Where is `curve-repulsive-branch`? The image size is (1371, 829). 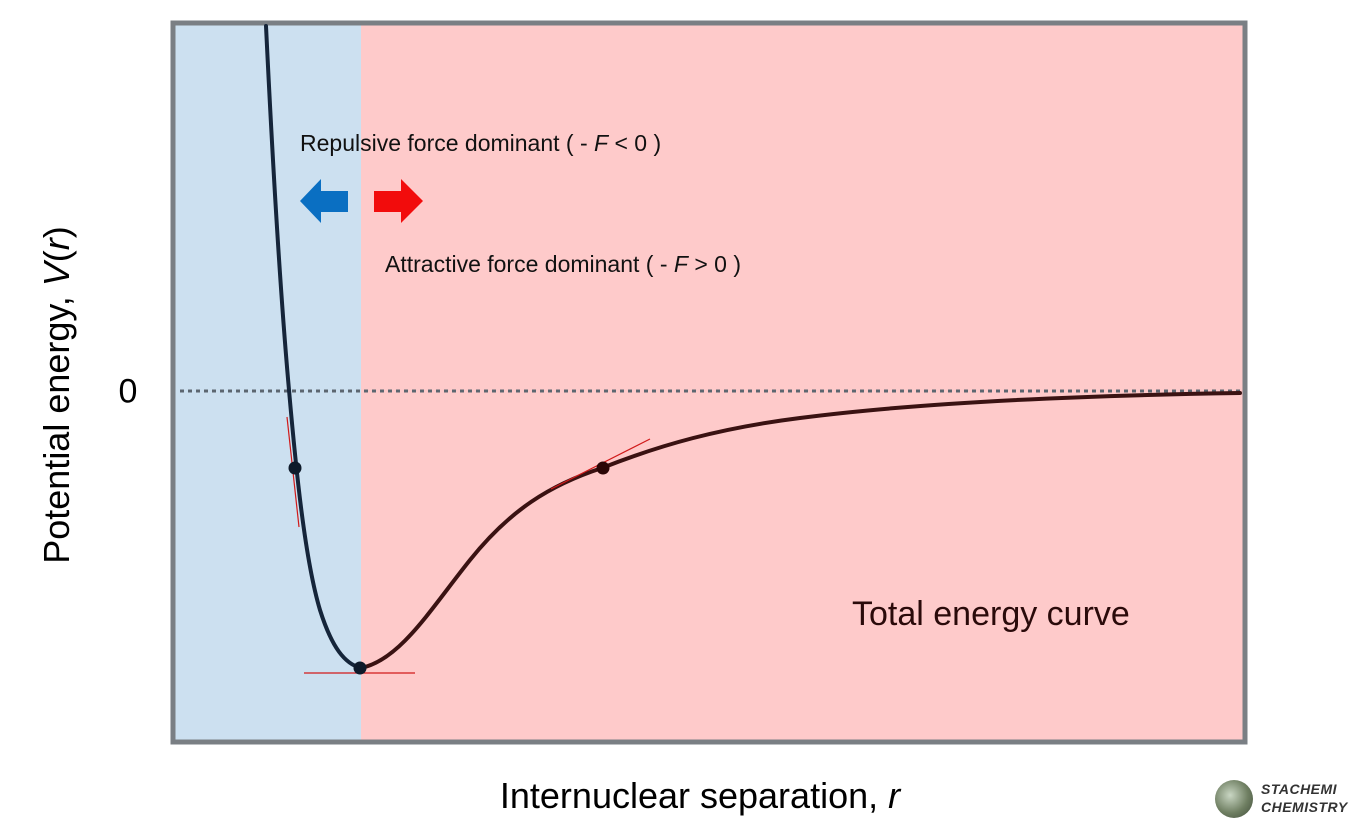 curve-repulsive-branch is located at coordinates (313, 347).